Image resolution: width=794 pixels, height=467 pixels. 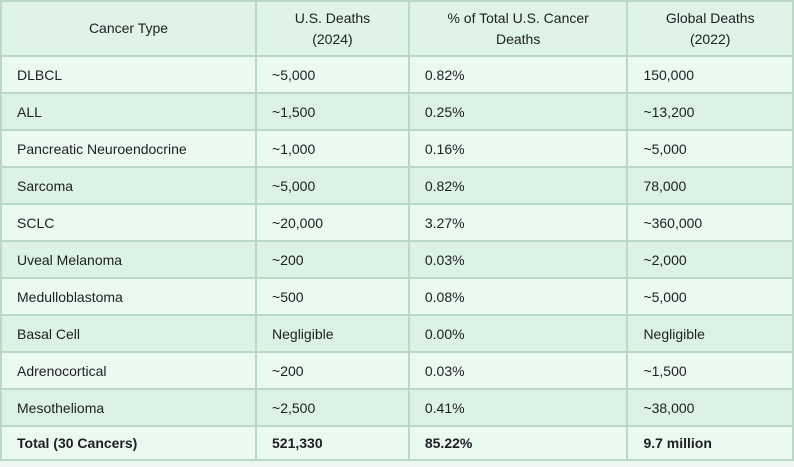 I want to click on cell-global-deaths: ~360,000, so click(x=710, y=222).